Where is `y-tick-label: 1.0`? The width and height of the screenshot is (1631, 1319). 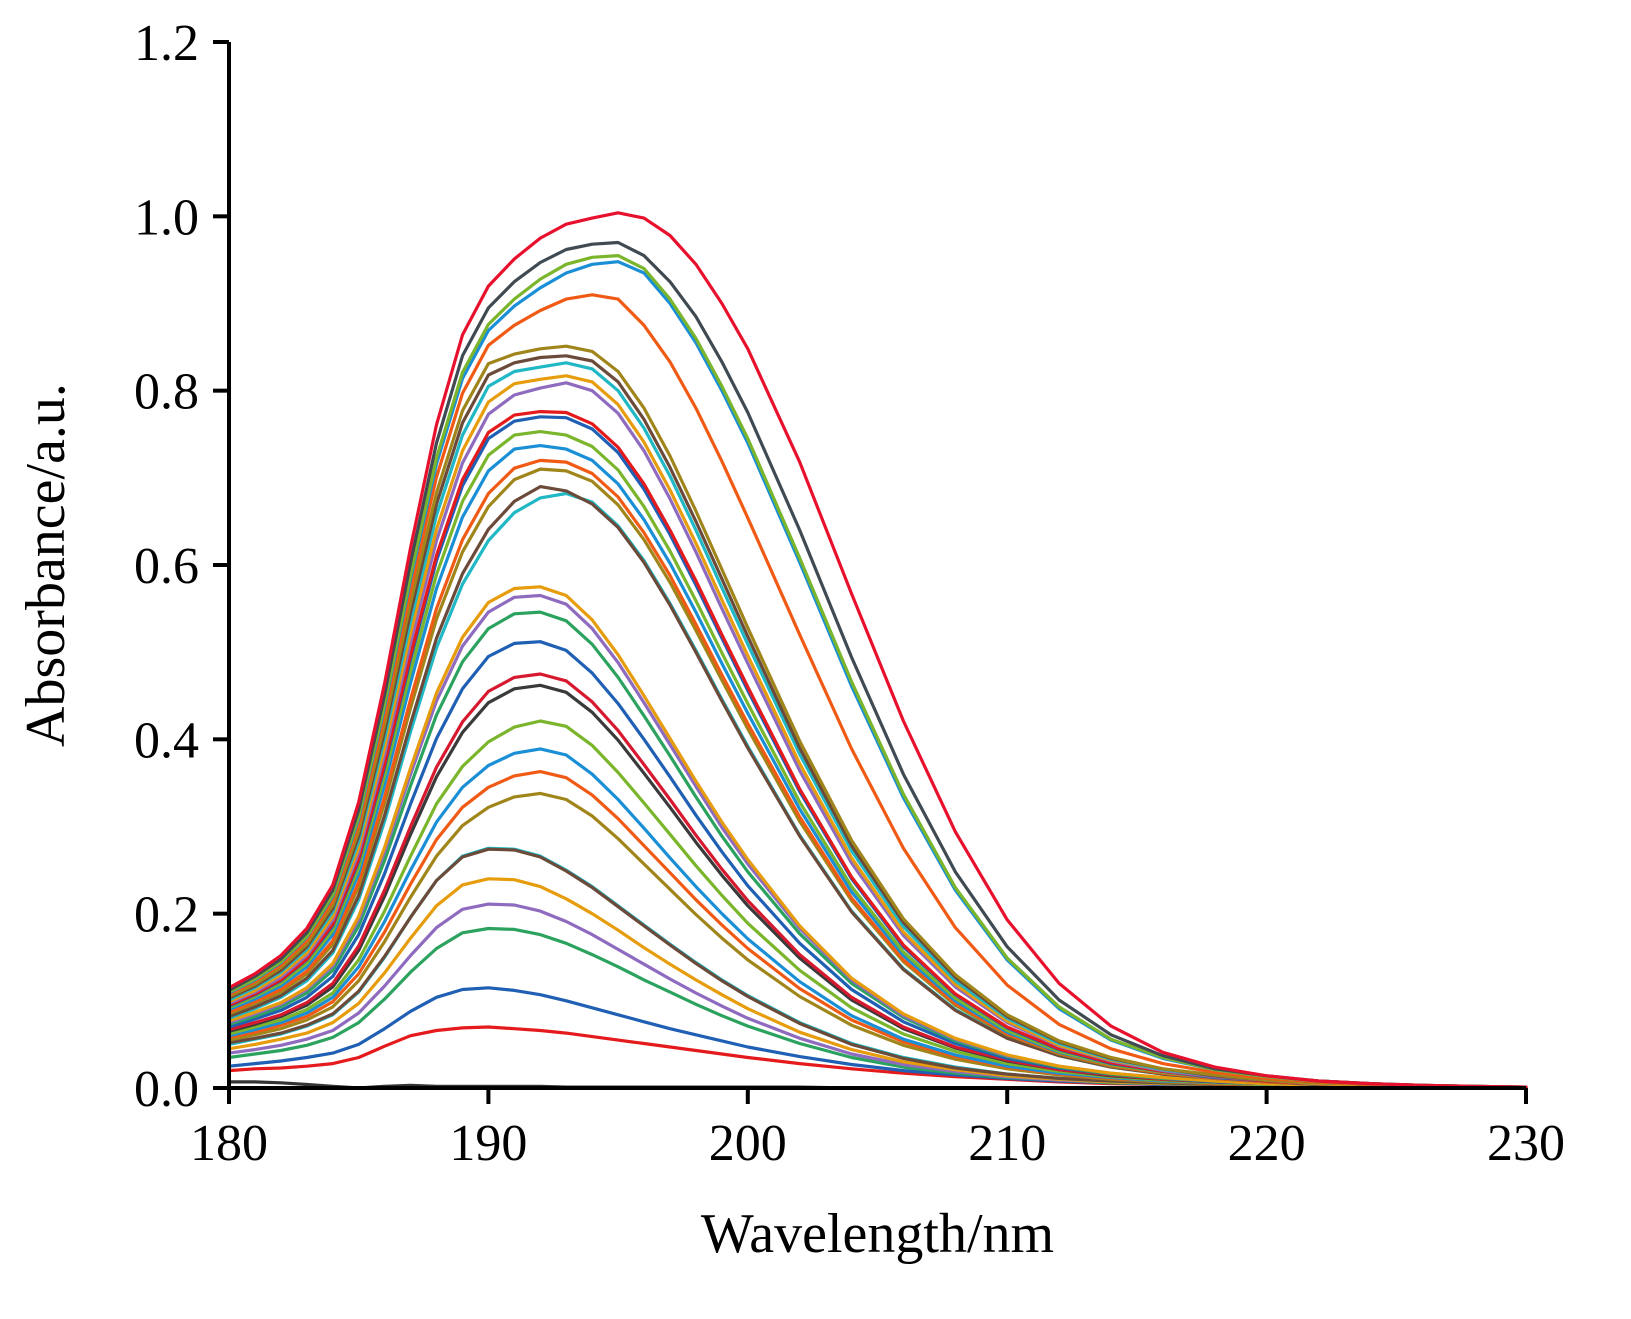 y-tick-label: 1.0 is located at coordinates (166, 217).